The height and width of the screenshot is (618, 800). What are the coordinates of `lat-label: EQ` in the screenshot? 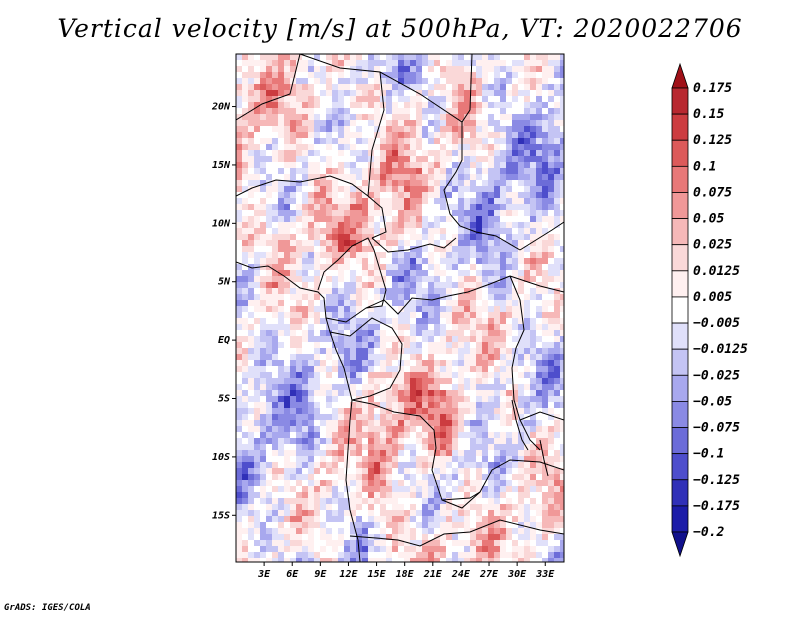 It's located at (224, 340).